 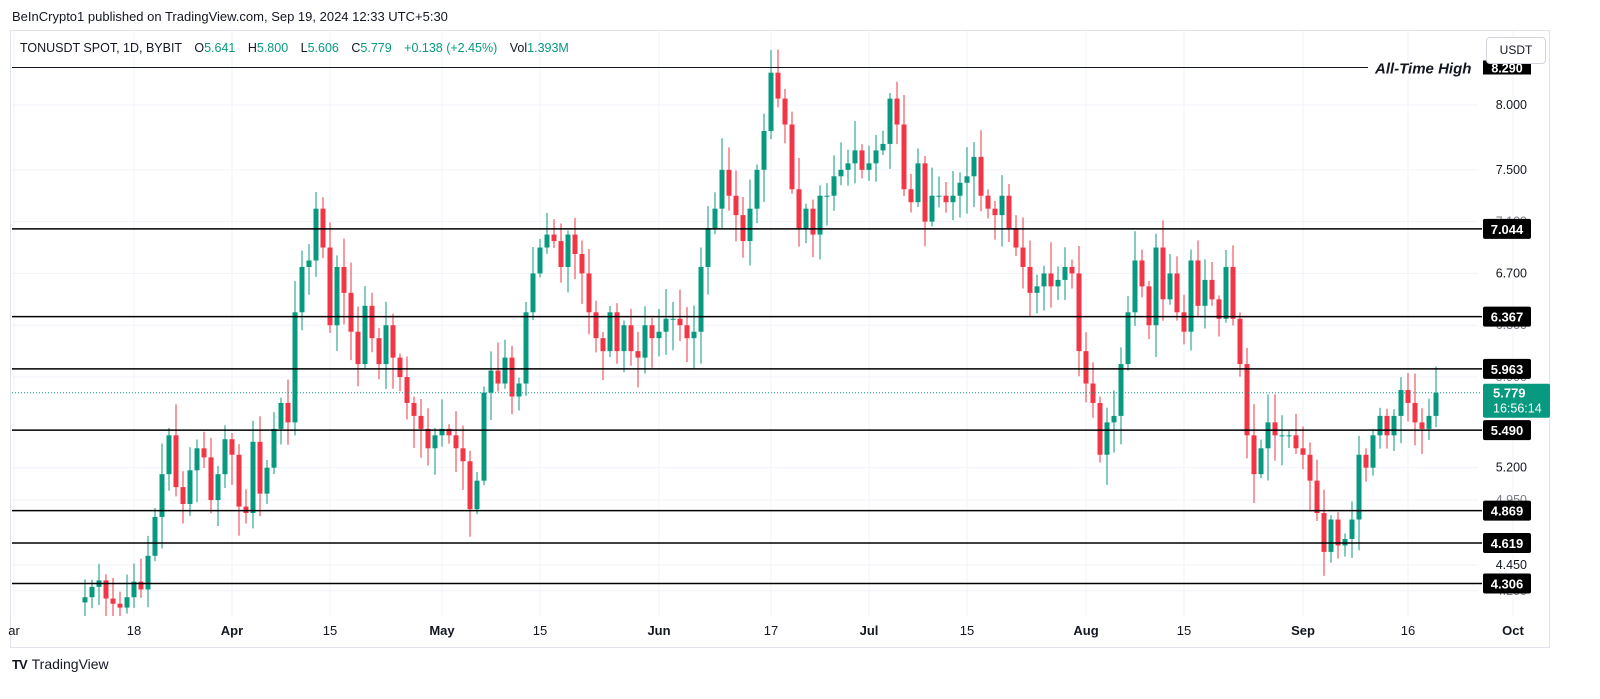 I want to click on price-tick-label: 4.450, so click(x=1511, y=565).